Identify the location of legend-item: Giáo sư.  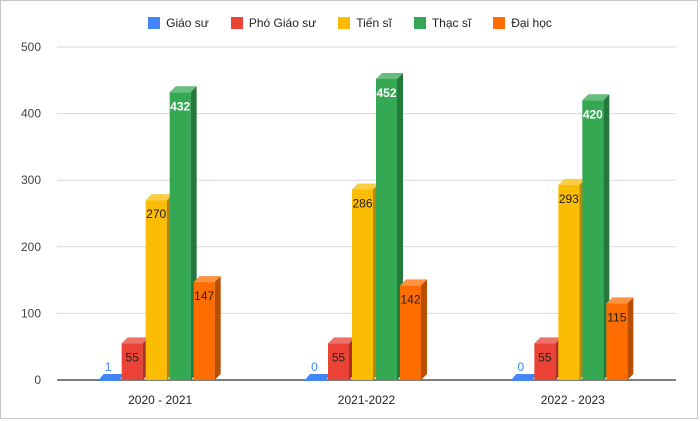
(178, 23).